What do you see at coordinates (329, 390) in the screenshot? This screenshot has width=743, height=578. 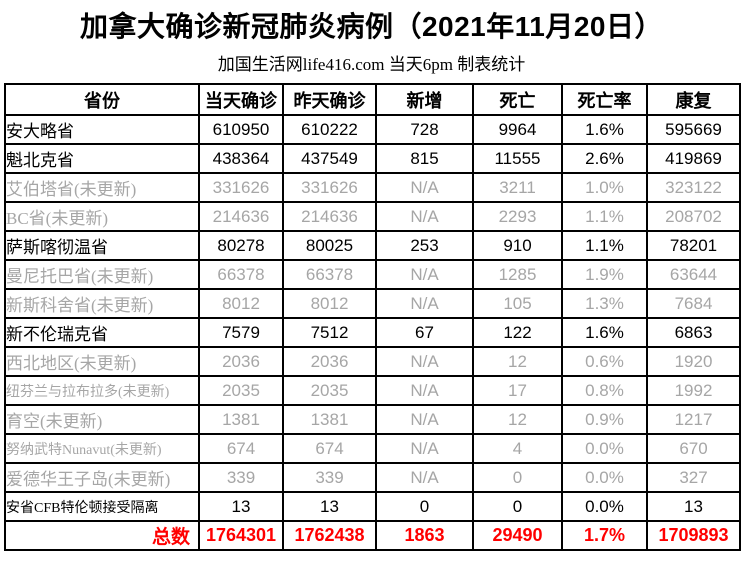 I see `yesterday-cell: 2035` at bounding box center [329, 390].